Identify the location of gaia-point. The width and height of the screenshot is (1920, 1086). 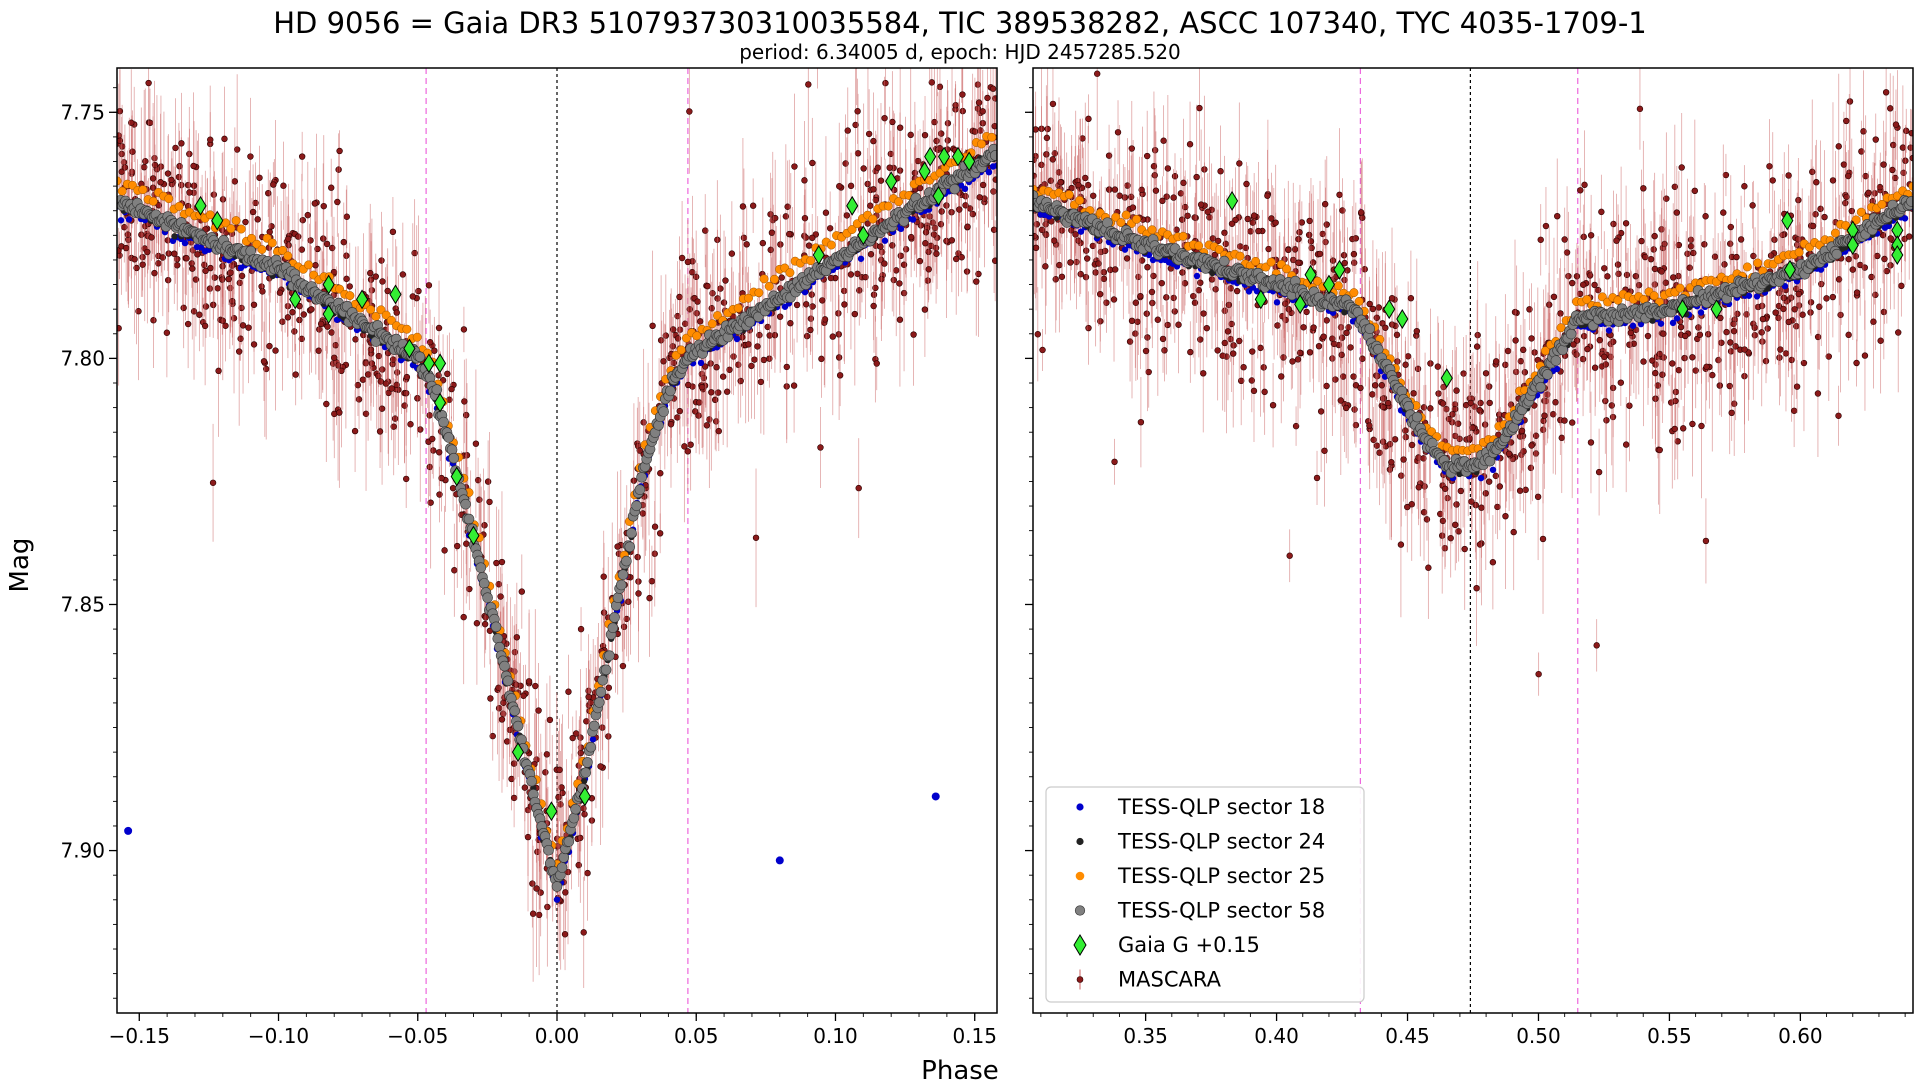
(440, 363).